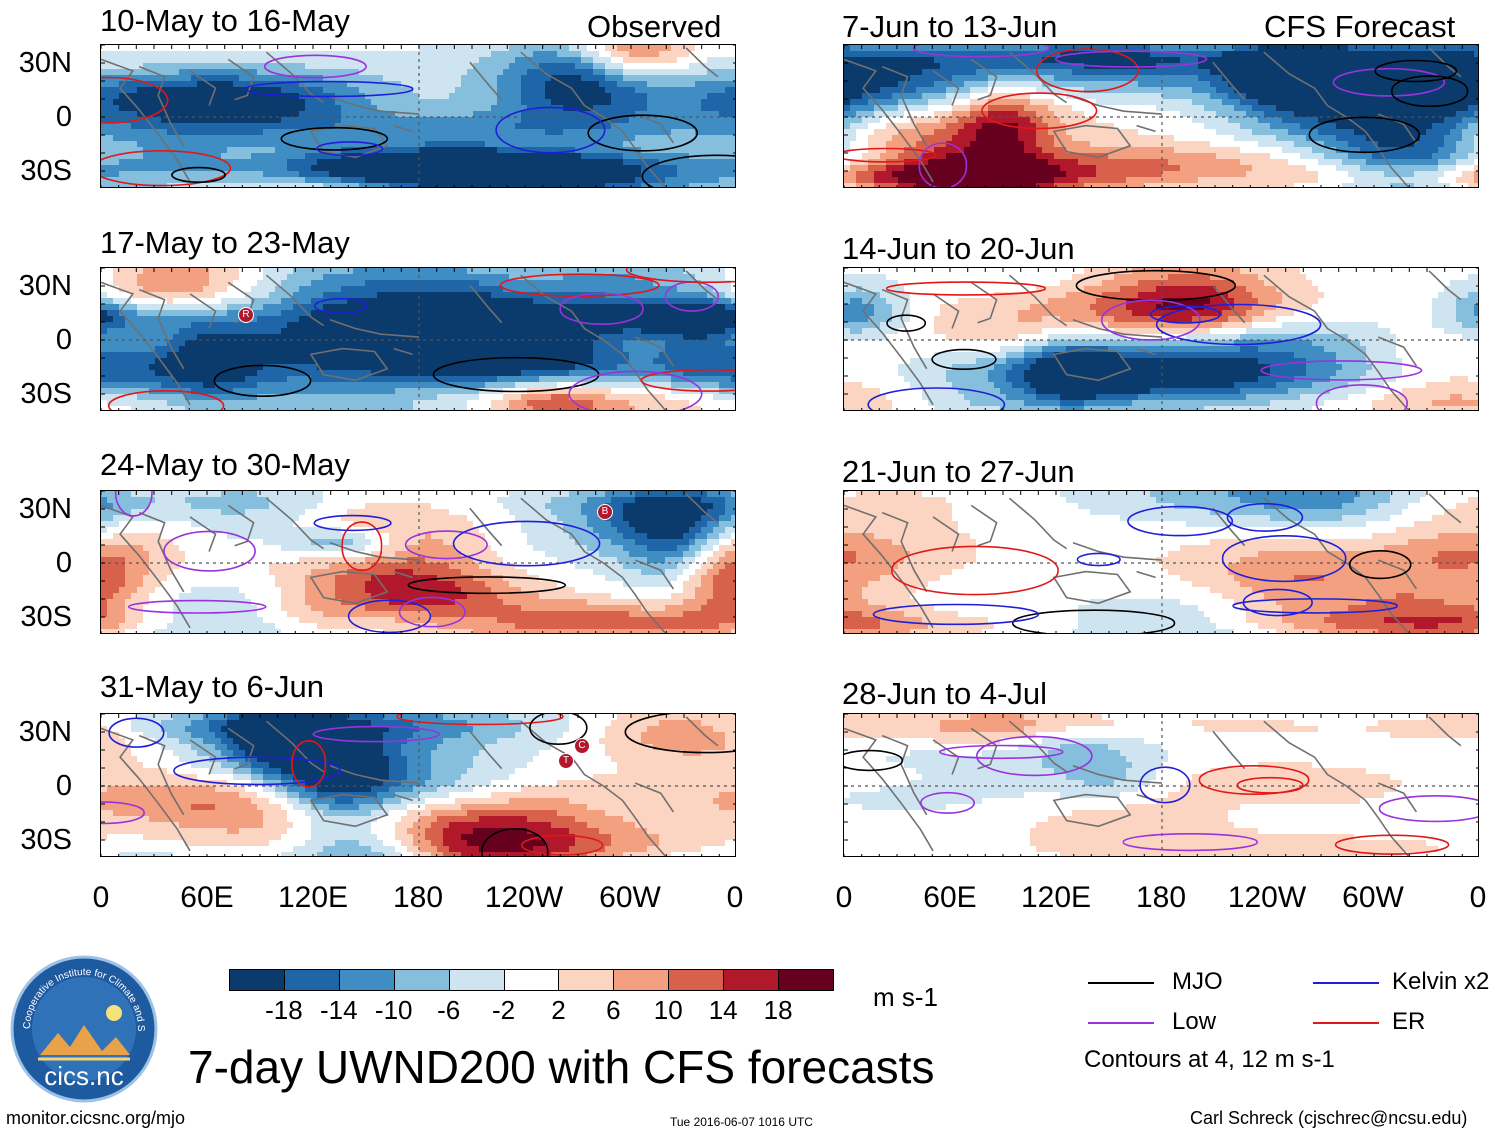  What do you see at coordinates (225, 243) in the screenshot?
I see `panel-title-obs-2: 17-May to 23-May` at bounding box center [225, 243].